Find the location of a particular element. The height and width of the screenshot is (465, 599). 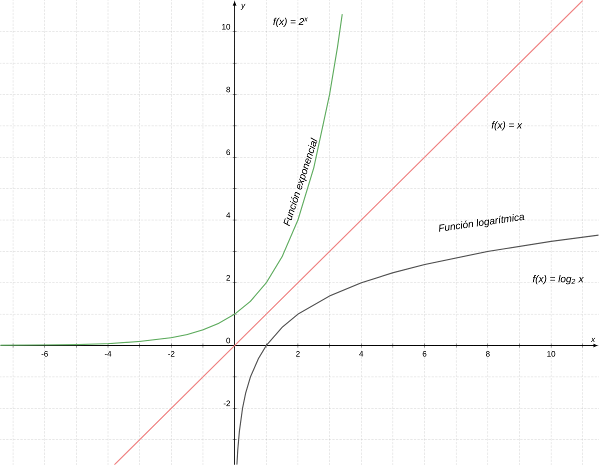

annotation: f(x) = 2$^{x}$ is located at coordinates (290, 22).